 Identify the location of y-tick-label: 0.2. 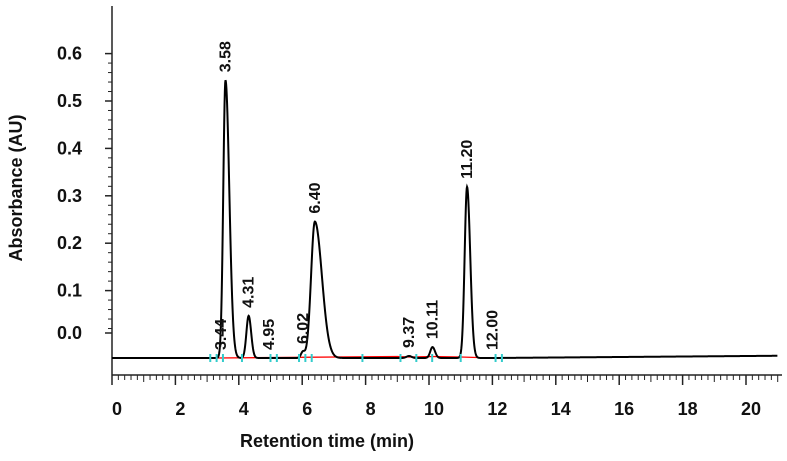
(69, 243).